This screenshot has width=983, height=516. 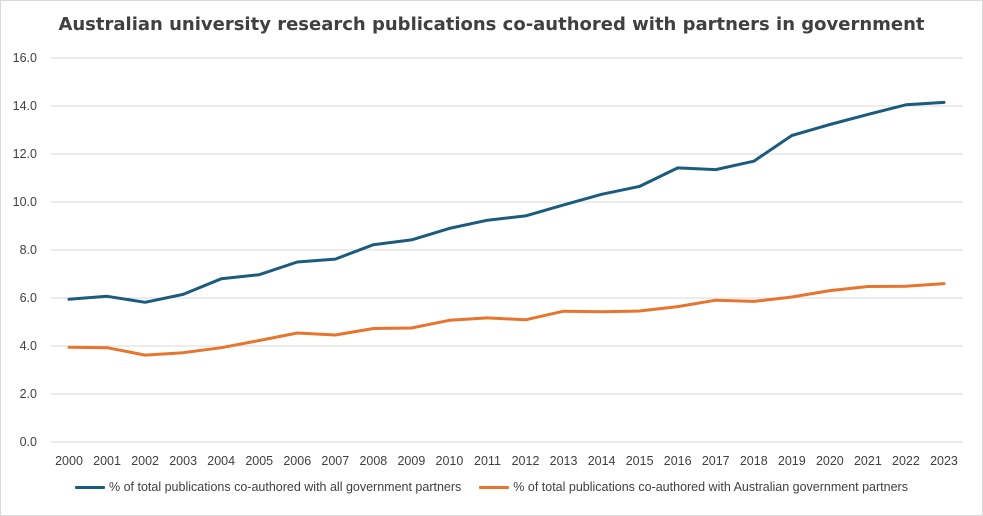 I want to click on y-axis-ticks: 0.0 2.0 4.0 6.0 8.0 10.0 12.0 14.0 16.0, so click(x=25, y=250).